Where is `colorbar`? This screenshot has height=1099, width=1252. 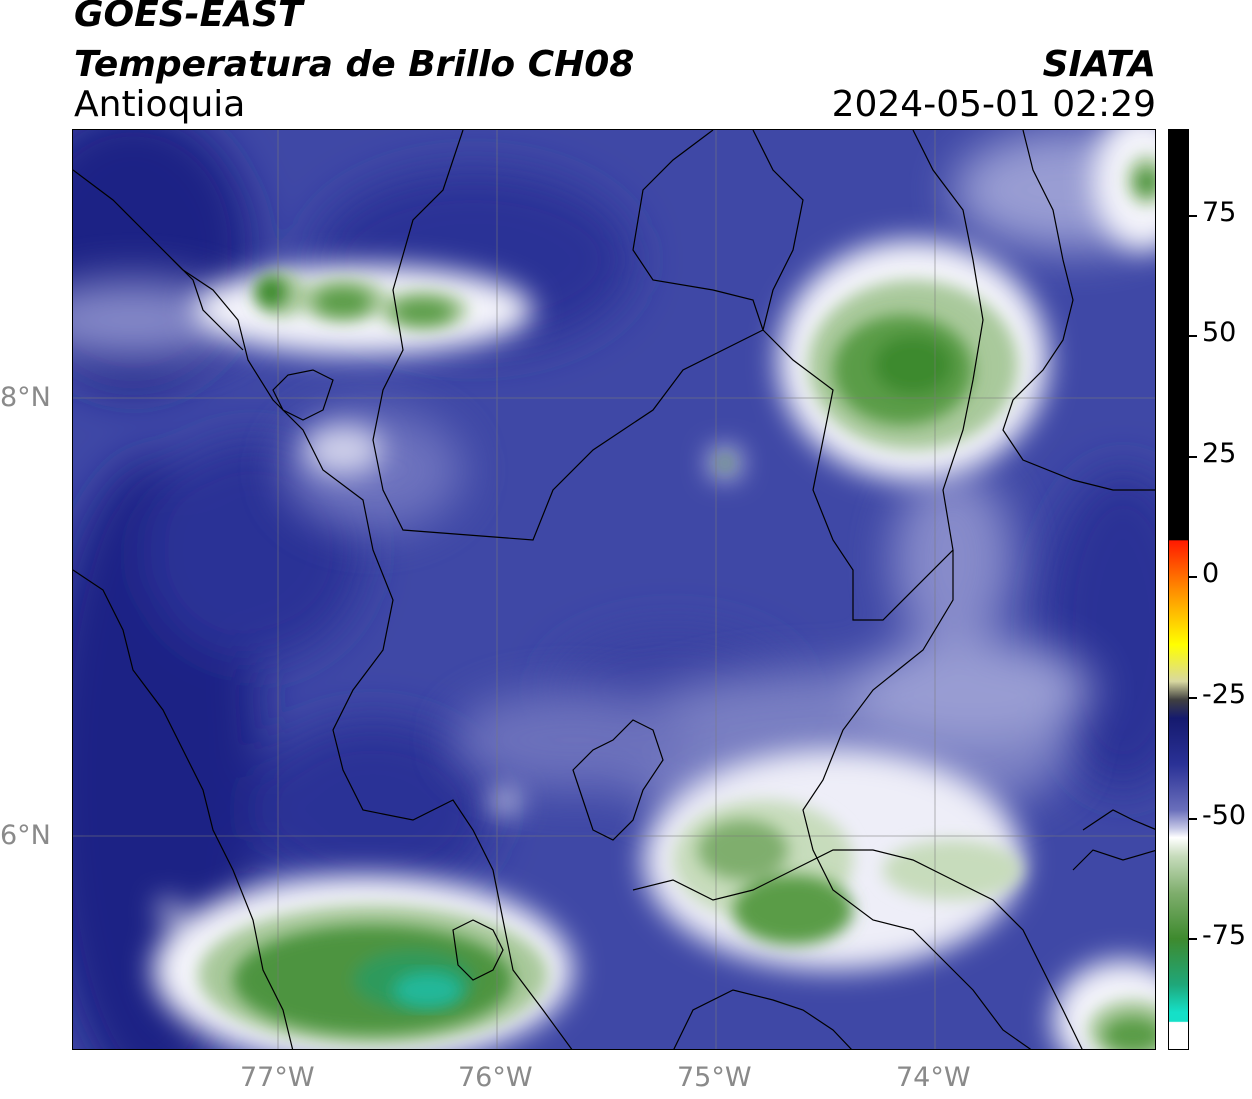 colorbar is located at coordinates (1178, 589).